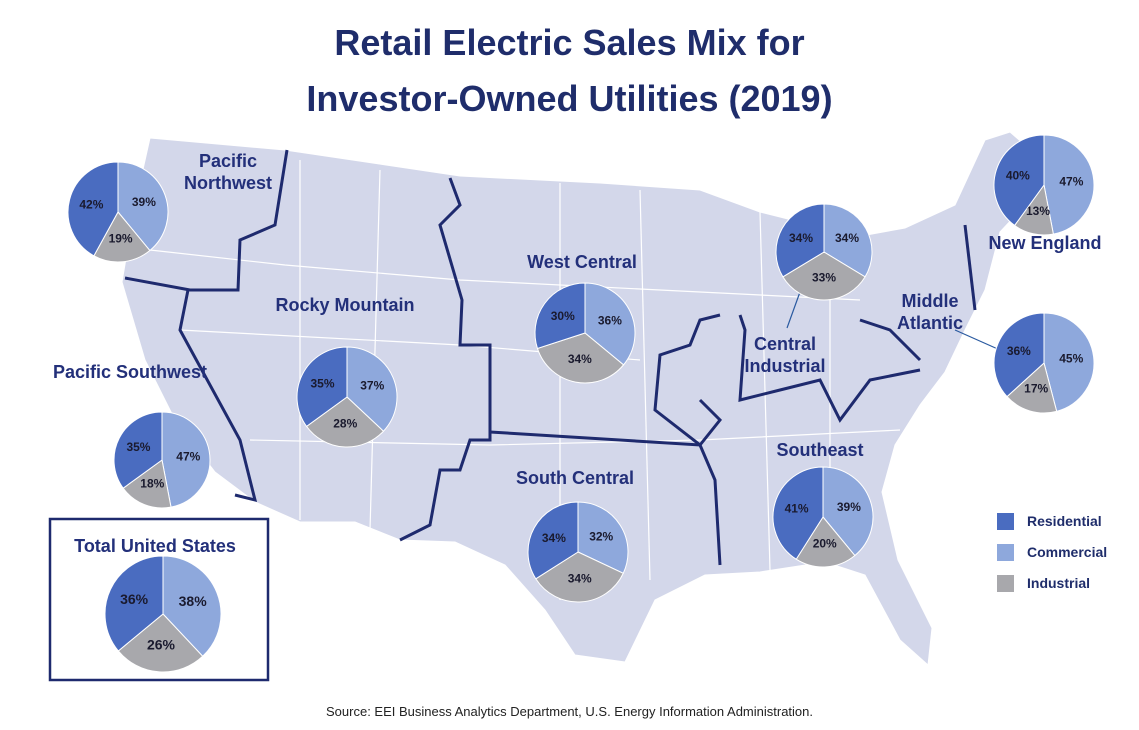  I want to click on region-label: Total United States, so click(155, 546).